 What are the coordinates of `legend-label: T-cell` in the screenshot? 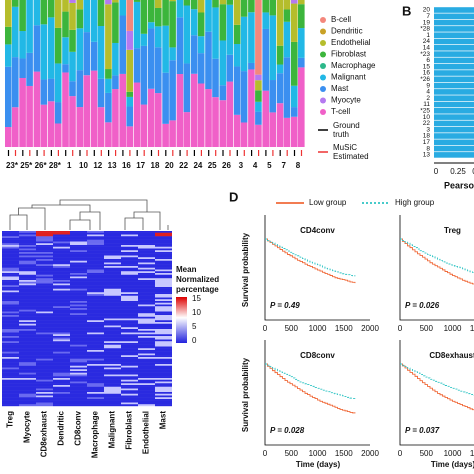 It's located at (340, 111).